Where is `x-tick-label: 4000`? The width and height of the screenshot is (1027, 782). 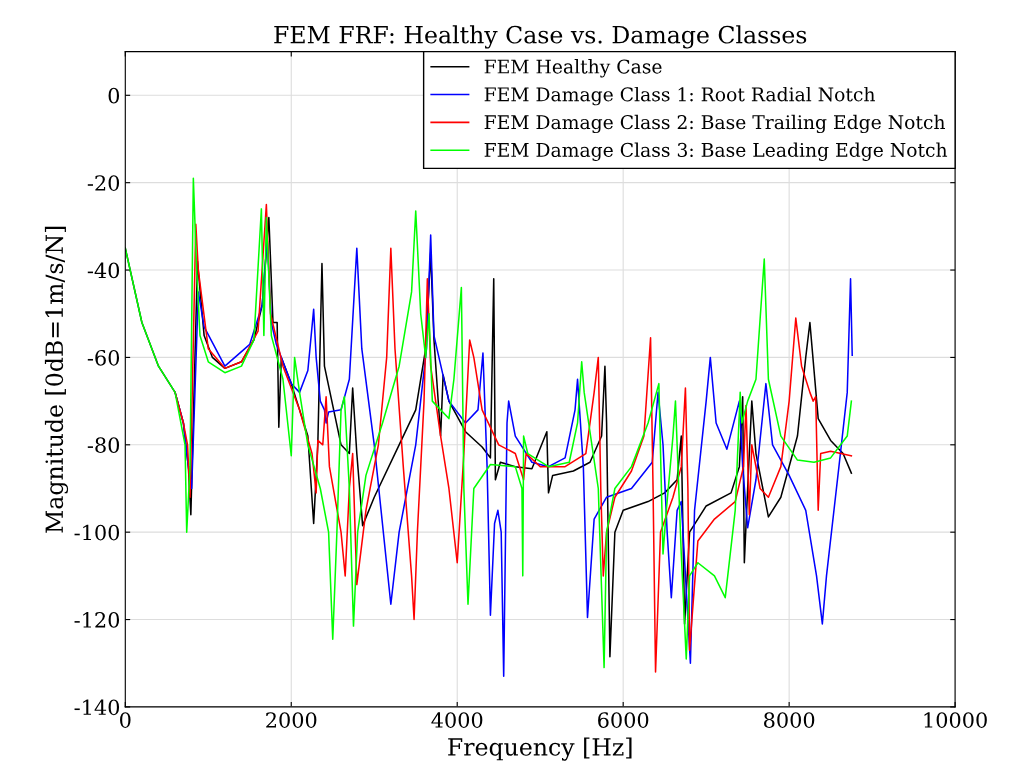 x-tick-label: 4000 is located at coordinates (457, 720).